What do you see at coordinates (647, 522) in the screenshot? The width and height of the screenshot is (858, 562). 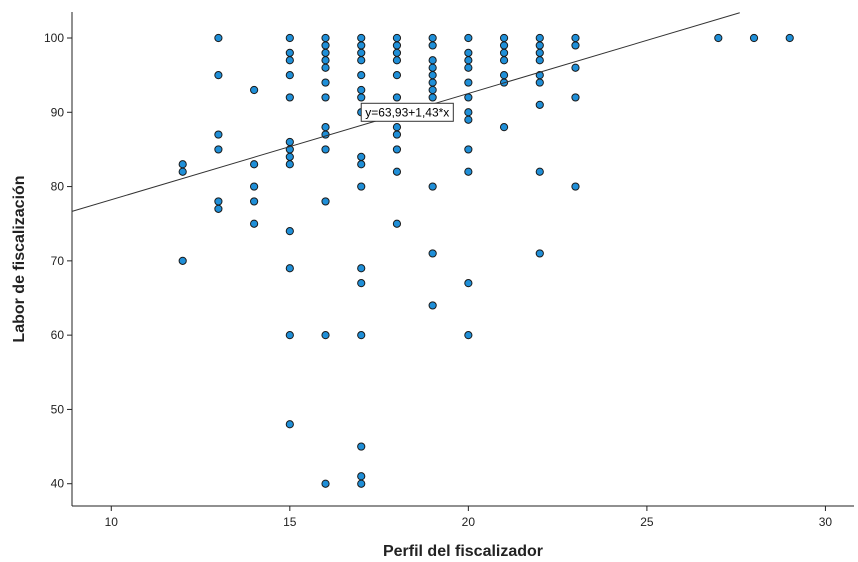 I see `x-tick-label: 25` at bounding box center [647, 522].